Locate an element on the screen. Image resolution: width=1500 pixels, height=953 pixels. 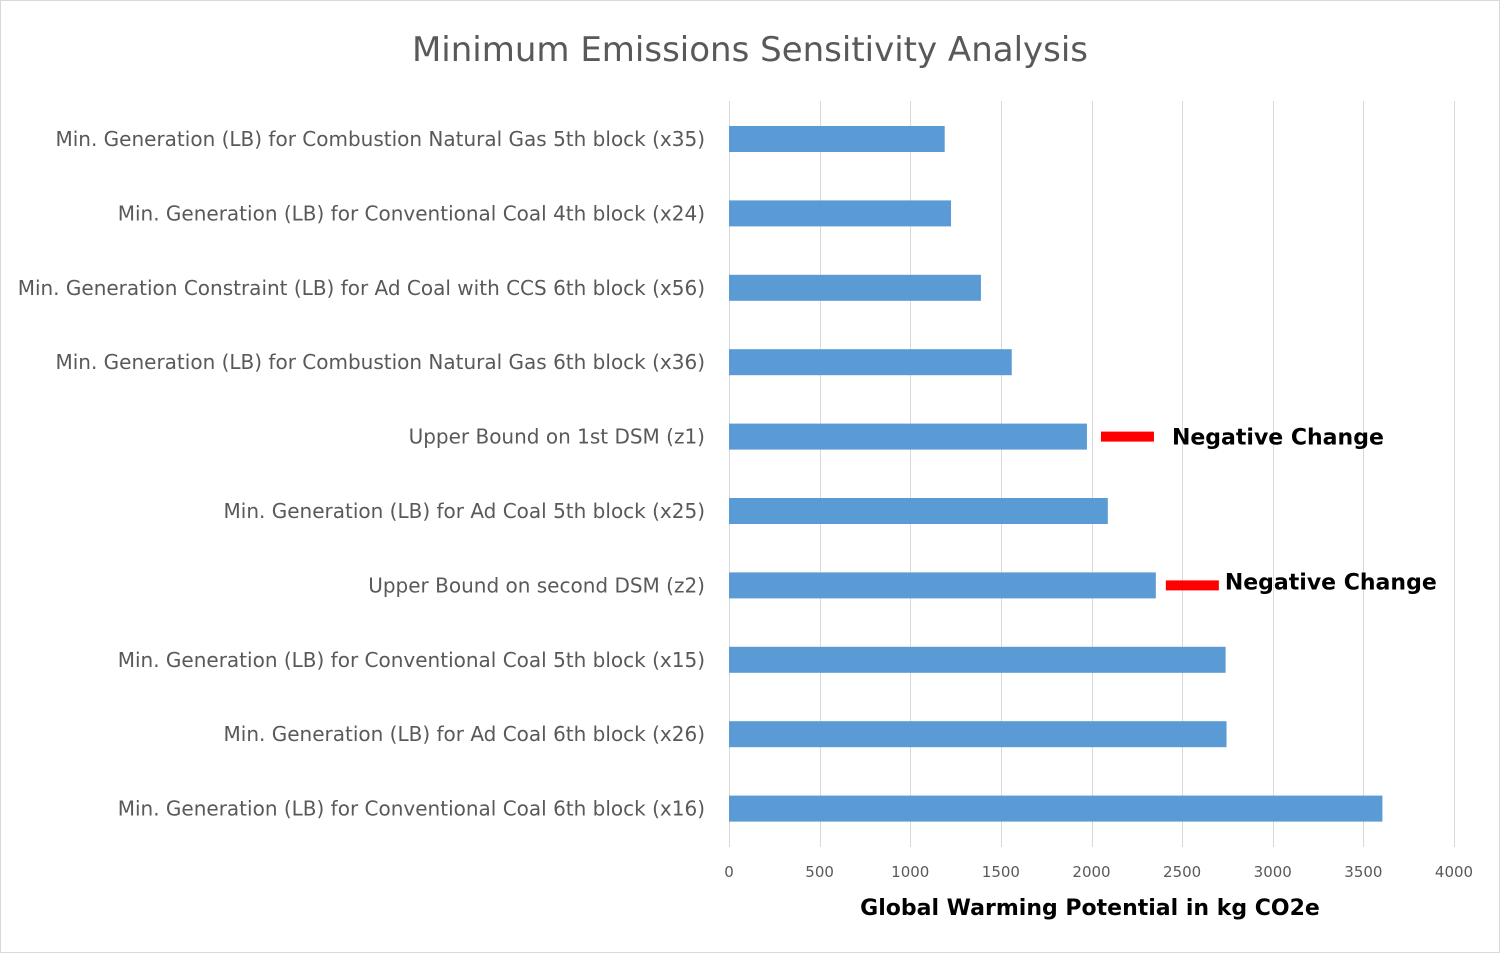
x-axis-title: Global Warming Potential in kg CO2e is located at coordinates (1090, 908).